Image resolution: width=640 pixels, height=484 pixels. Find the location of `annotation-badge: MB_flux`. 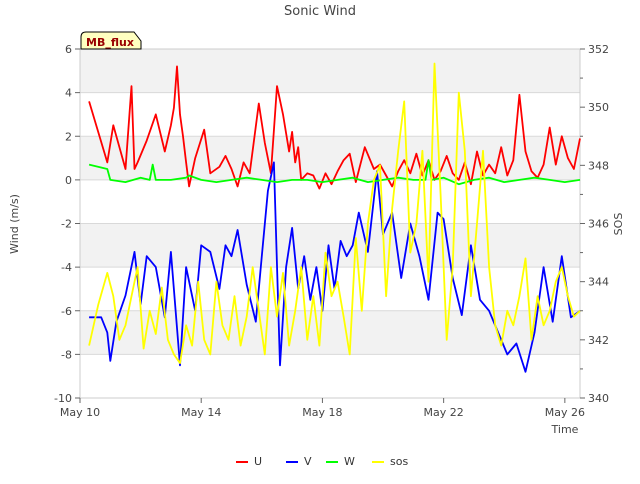

annotation-badge: MB_flux is located at coordinates (111, 40).